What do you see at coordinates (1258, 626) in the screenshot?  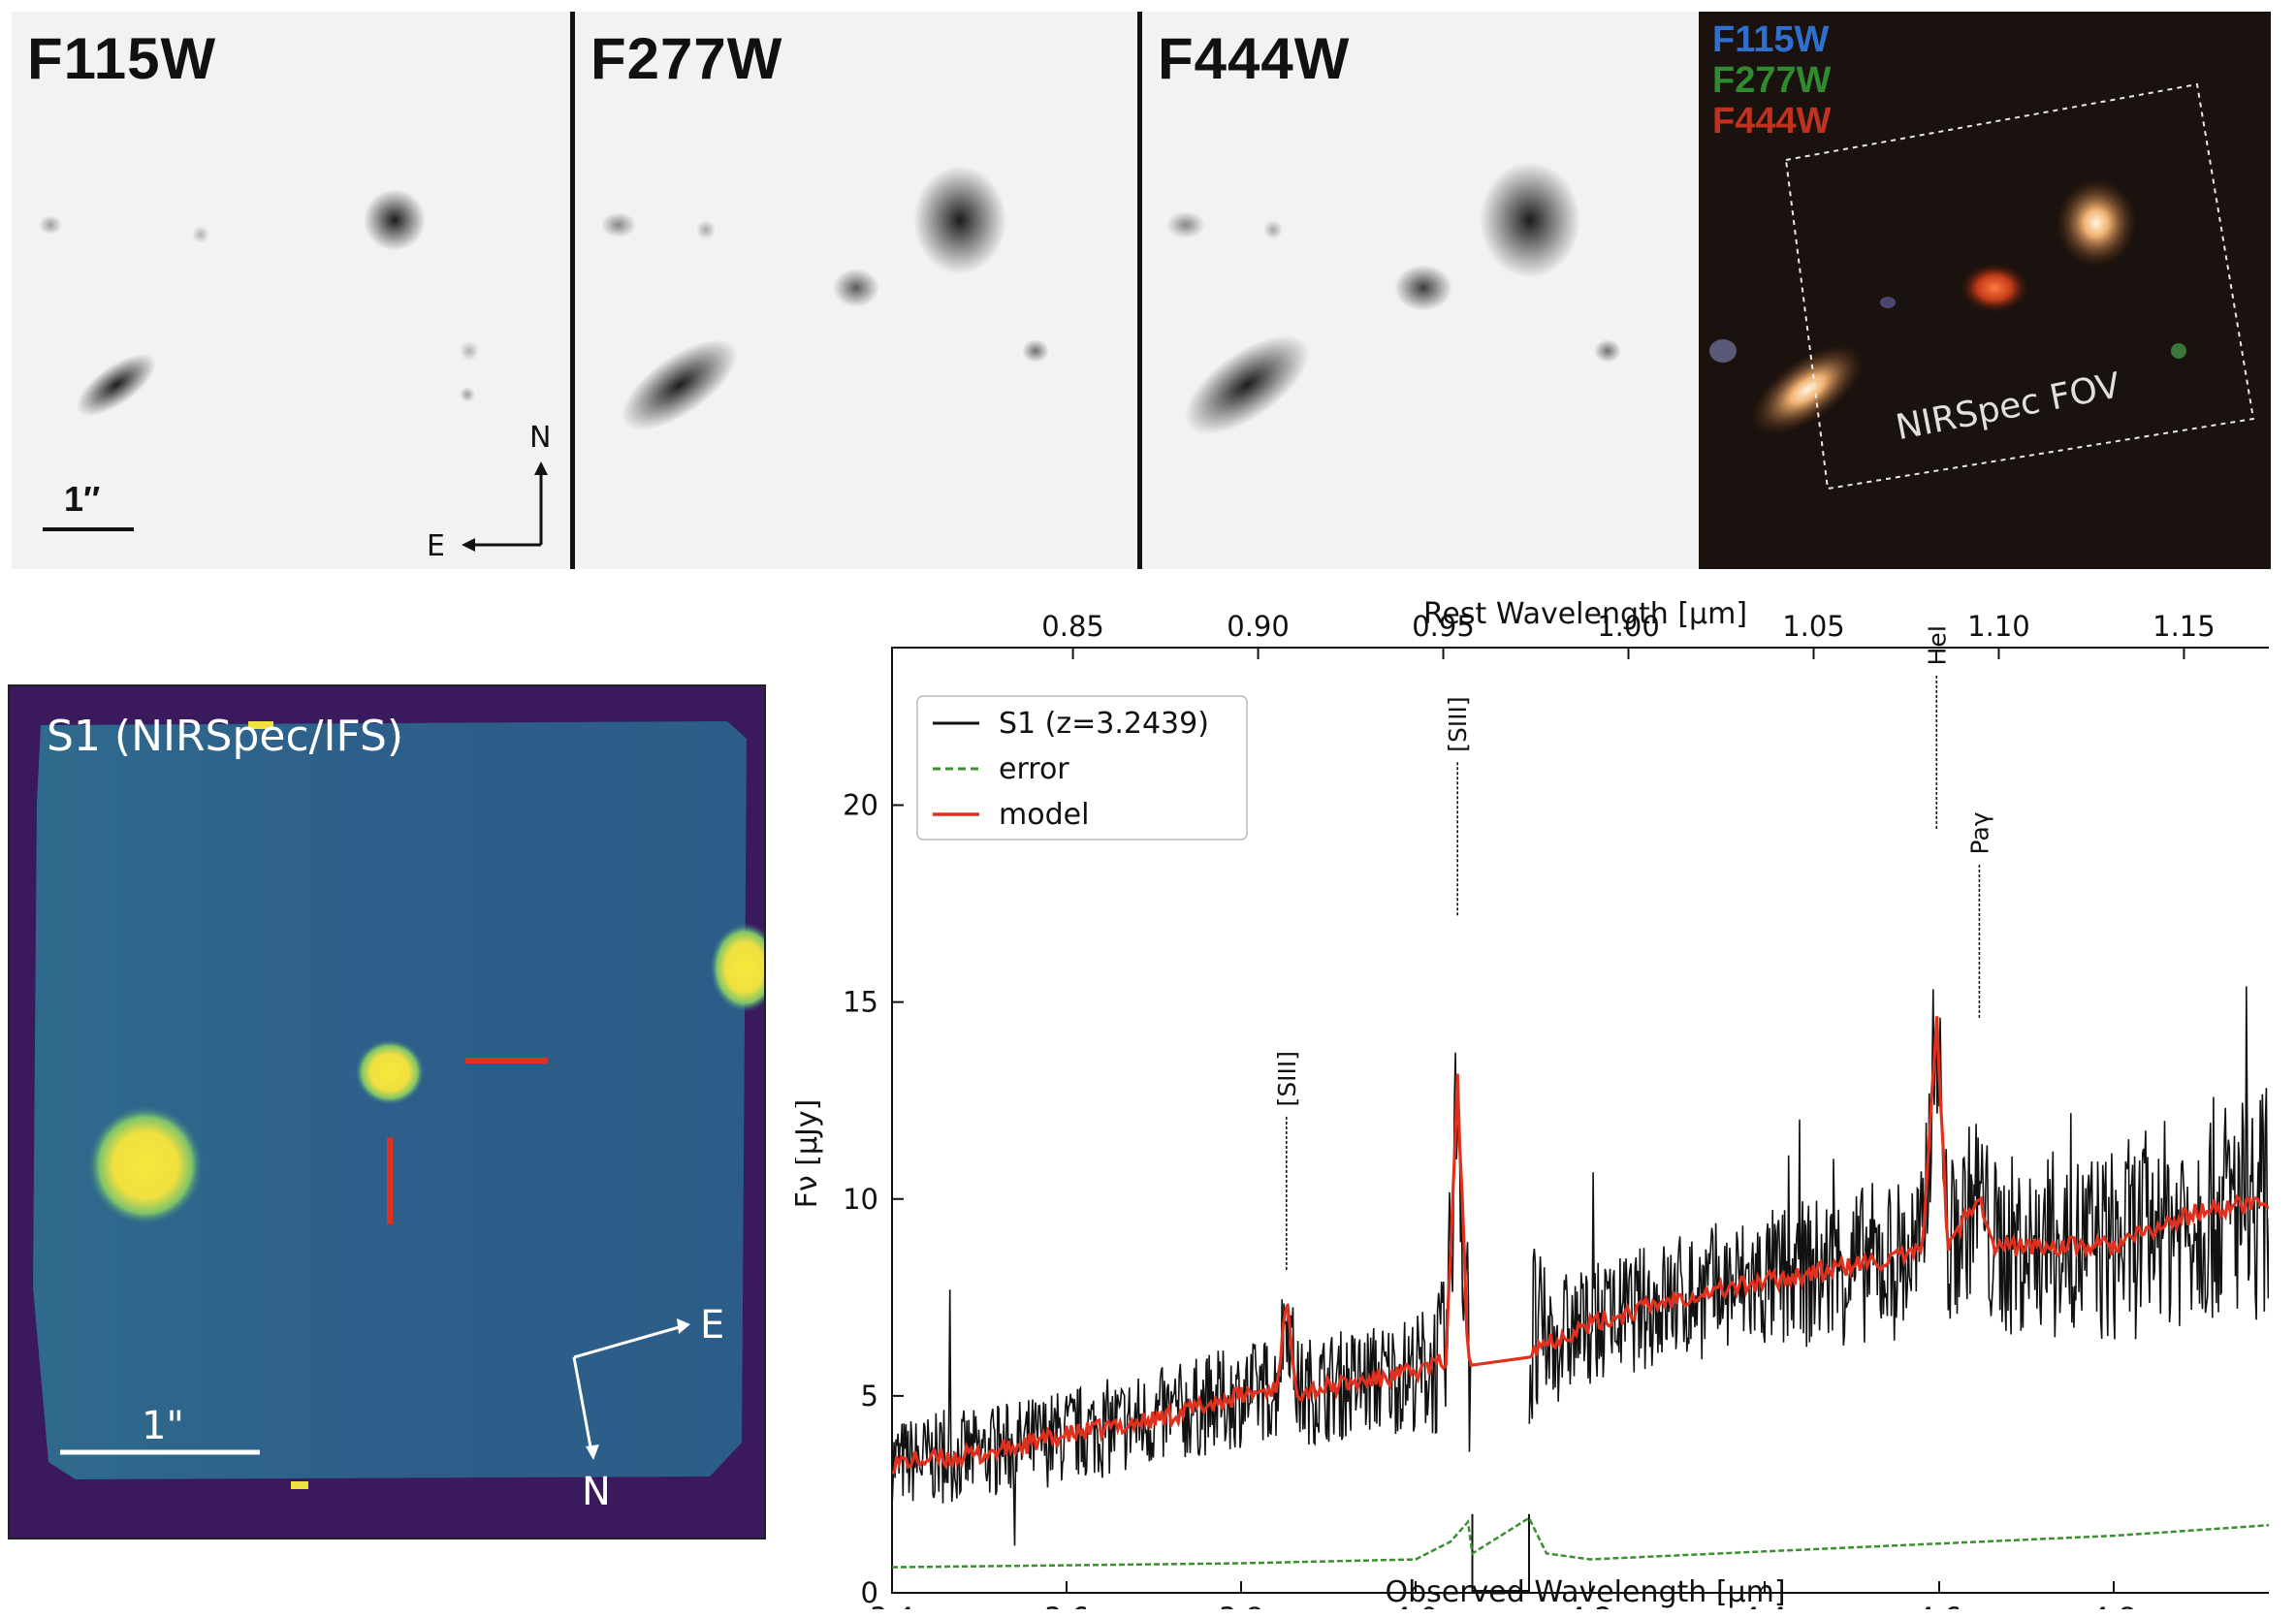 I see `x2-tick-label: 0.90` at bounding box center [1258, 626].